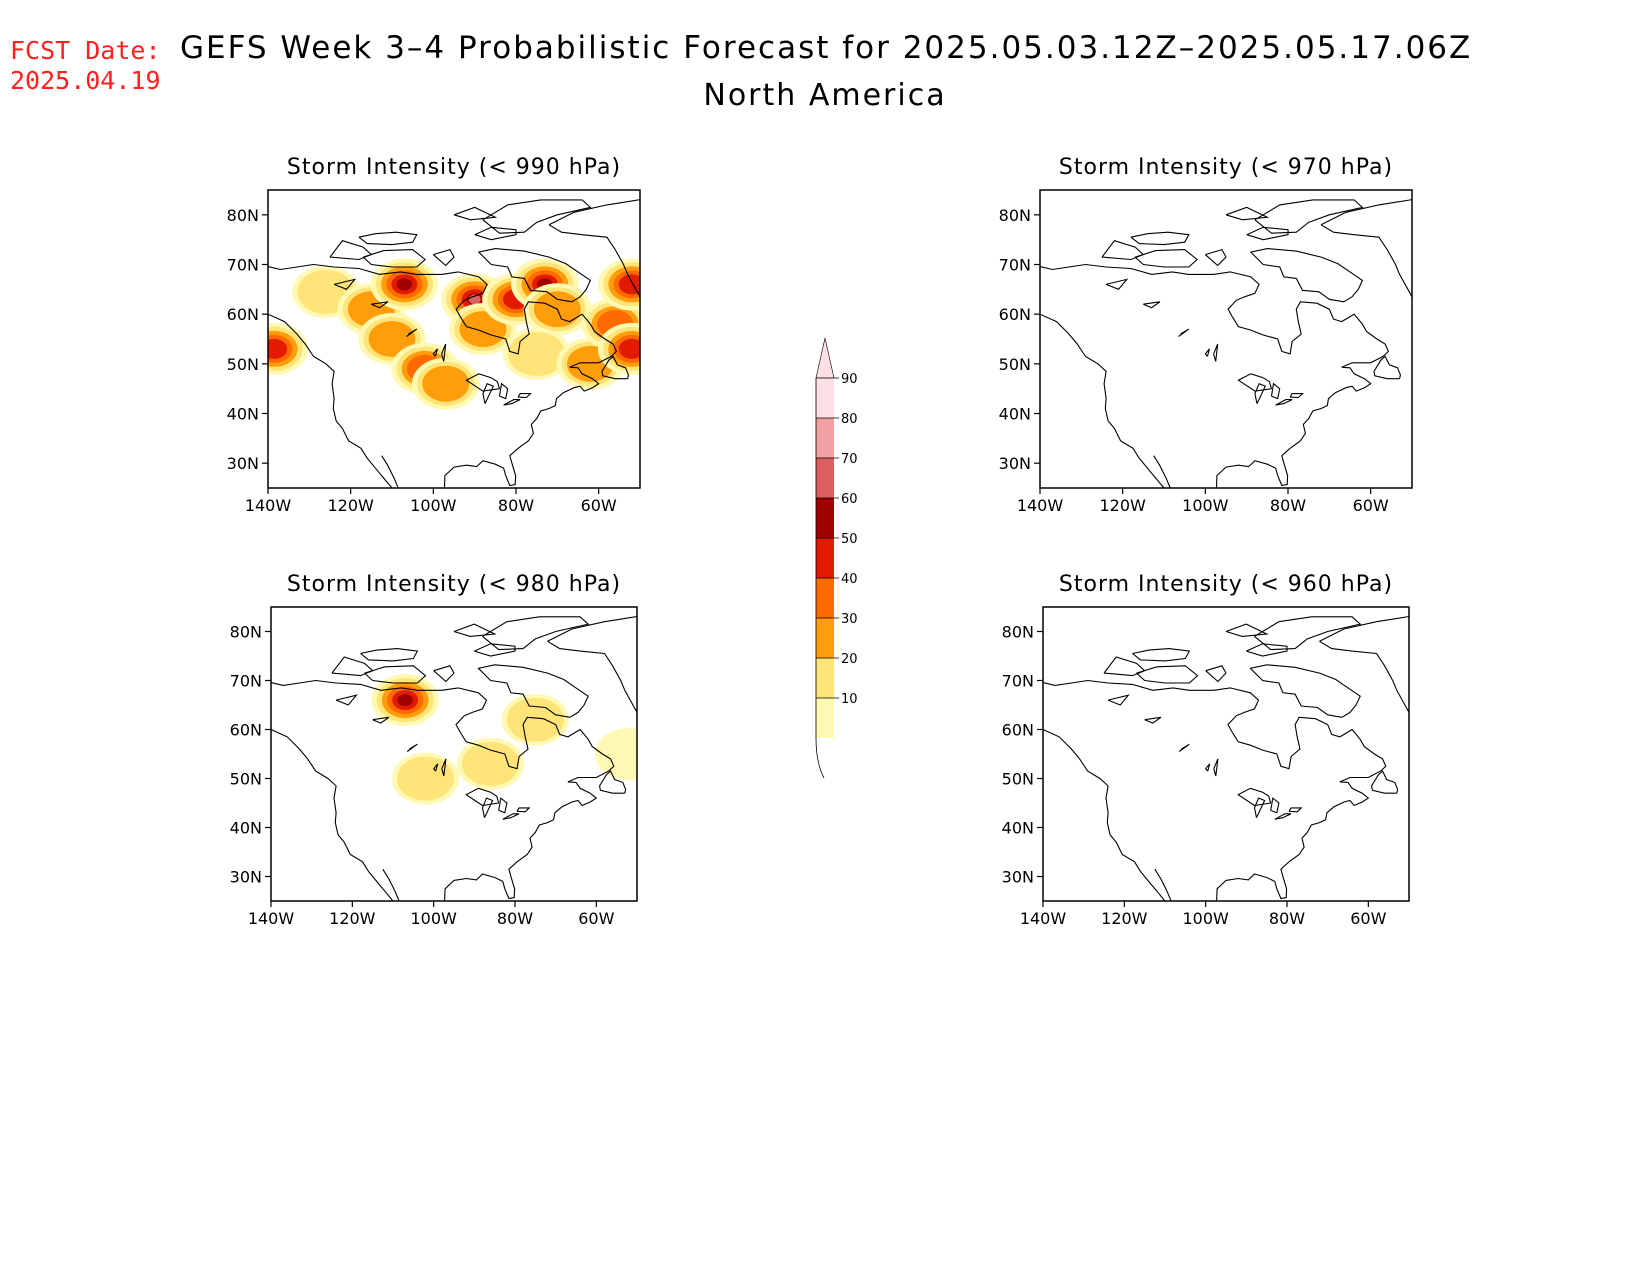 The image size is (1650, 1275). What do you see at coordinates (849, 419) in the screenshot?
I see `colorbar-label: 80` at bounding box center [849, 419].